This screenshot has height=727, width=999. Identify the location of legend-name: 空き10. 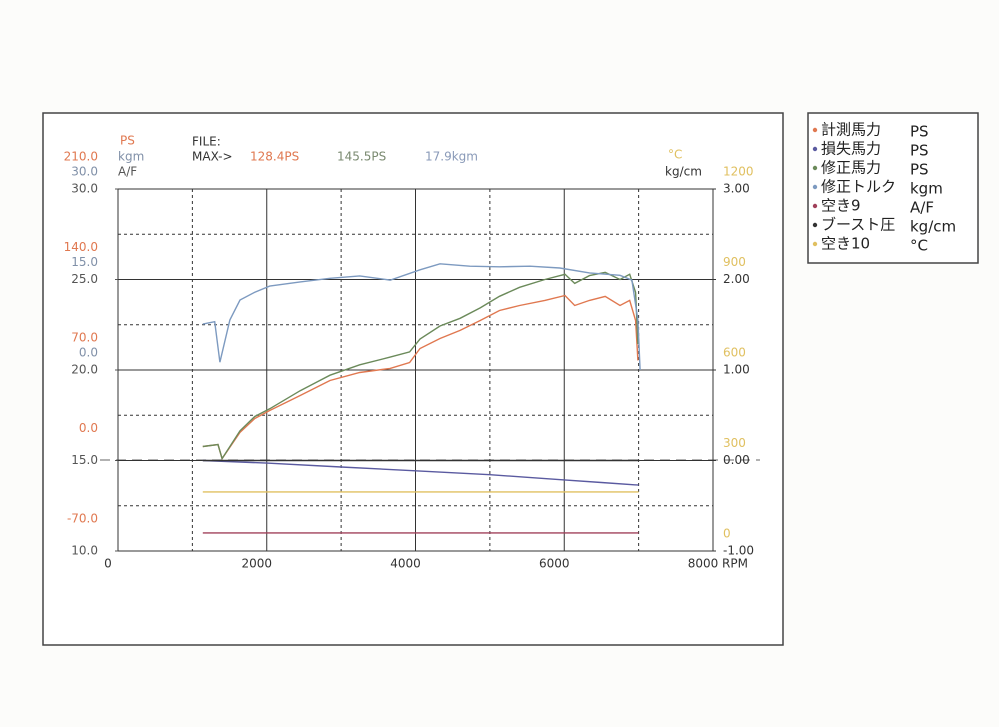
(845, 244).